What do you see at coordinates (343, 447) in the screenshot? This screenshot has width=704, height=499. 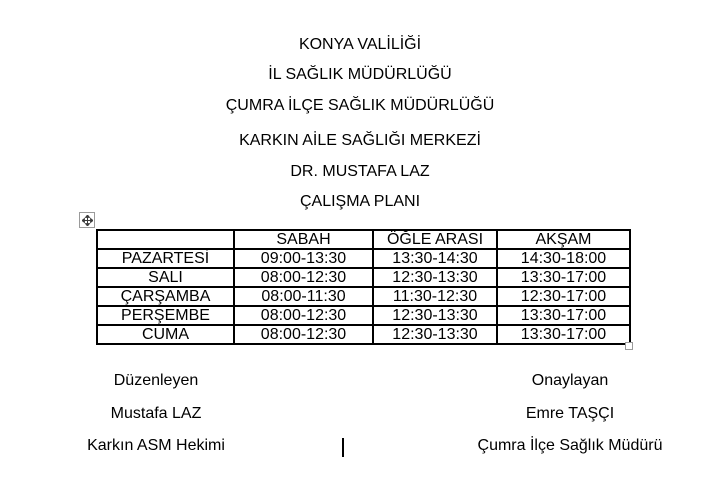 I see `text-cursor` at bounding box center [343, 447].